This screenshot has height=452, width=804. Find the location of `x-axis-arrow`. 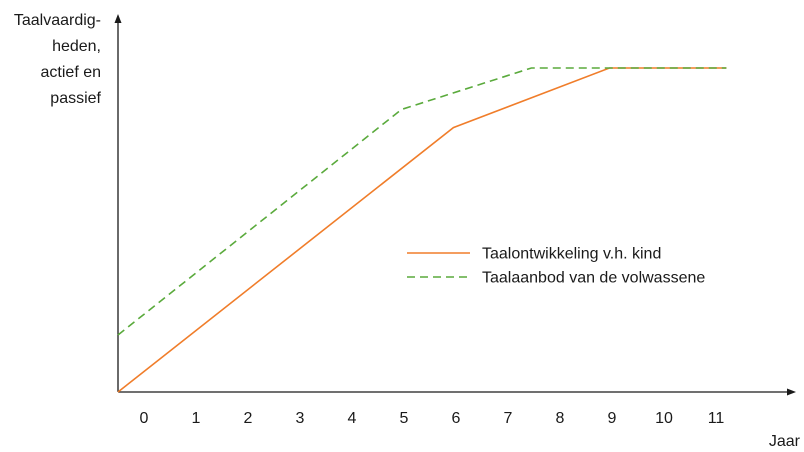

x-axis-arrow is located at coordinates (791, 392).